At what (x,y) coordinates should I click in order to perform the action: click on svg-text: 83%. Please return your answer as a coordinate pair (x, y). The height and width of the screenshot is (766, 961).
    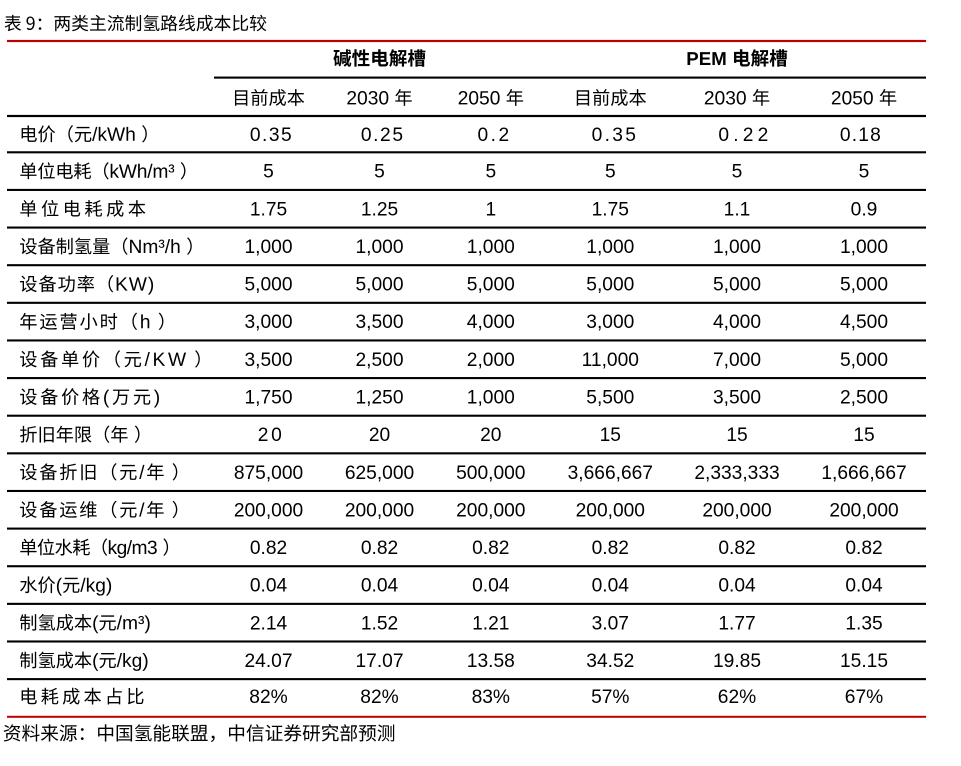
    Looking at the image, I should click on (491, 697).